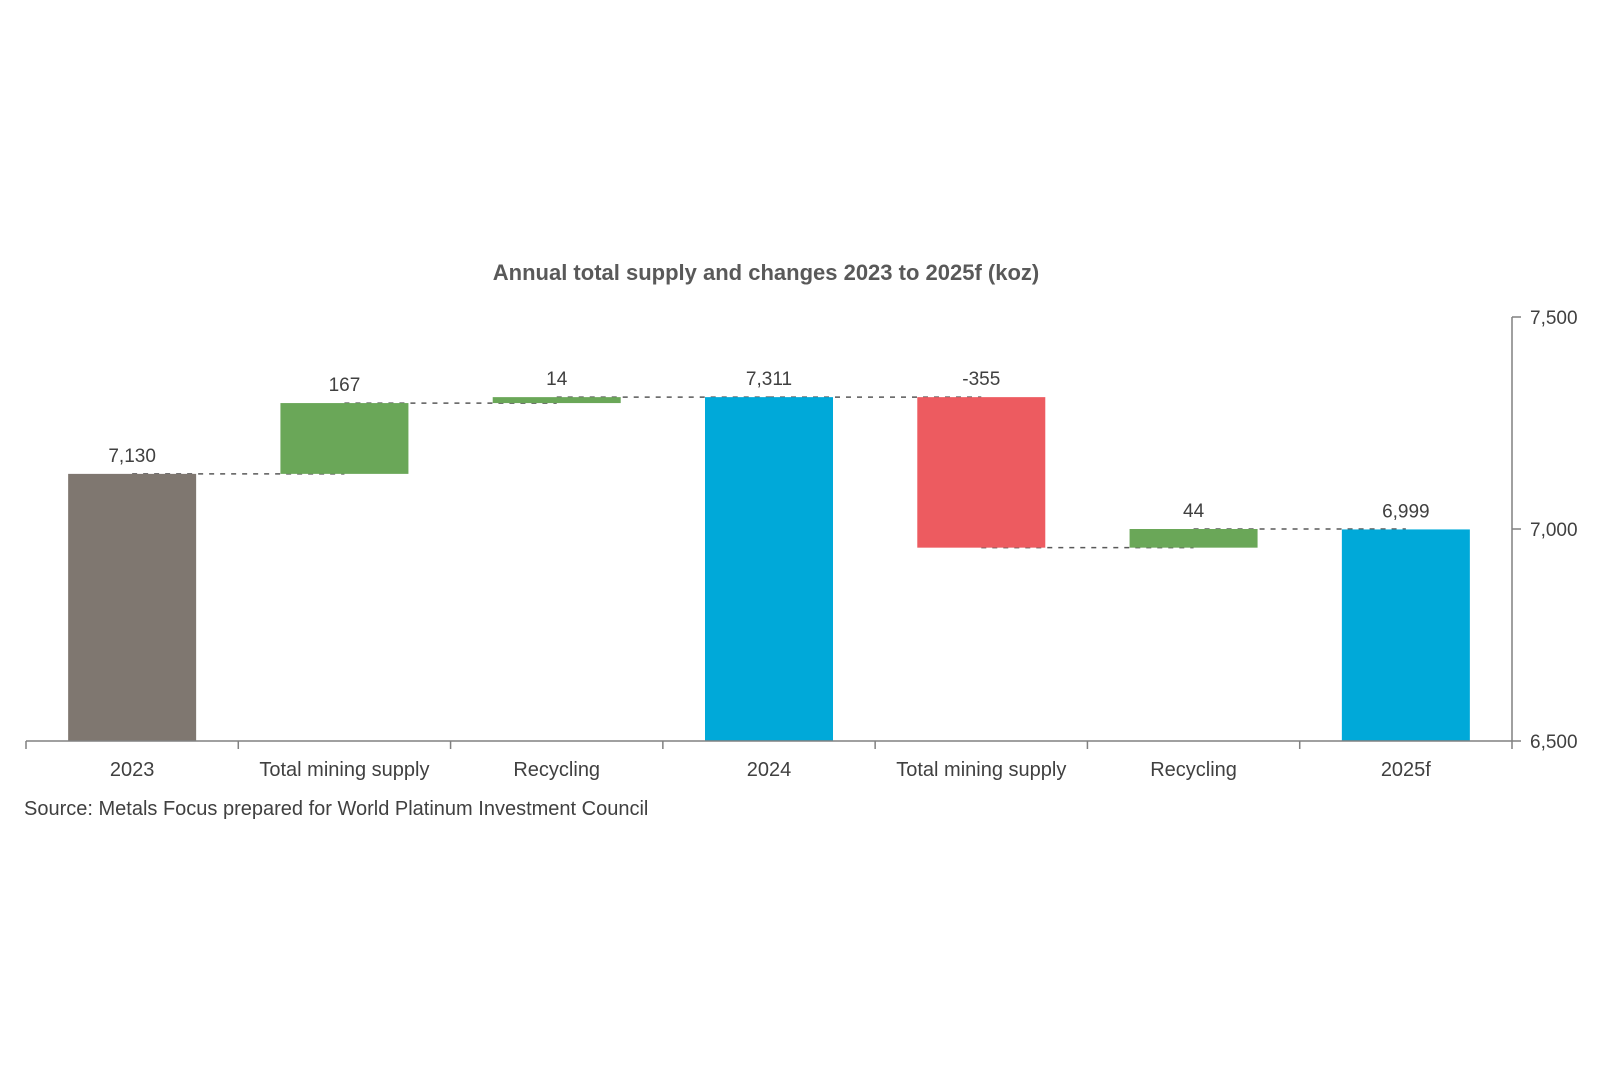 The height and width of the screenshot is (1080, 1600). Describe the element at coordinates (132, 770) in the screenshot. I see `x-tick-label-1: 2023` at that location.